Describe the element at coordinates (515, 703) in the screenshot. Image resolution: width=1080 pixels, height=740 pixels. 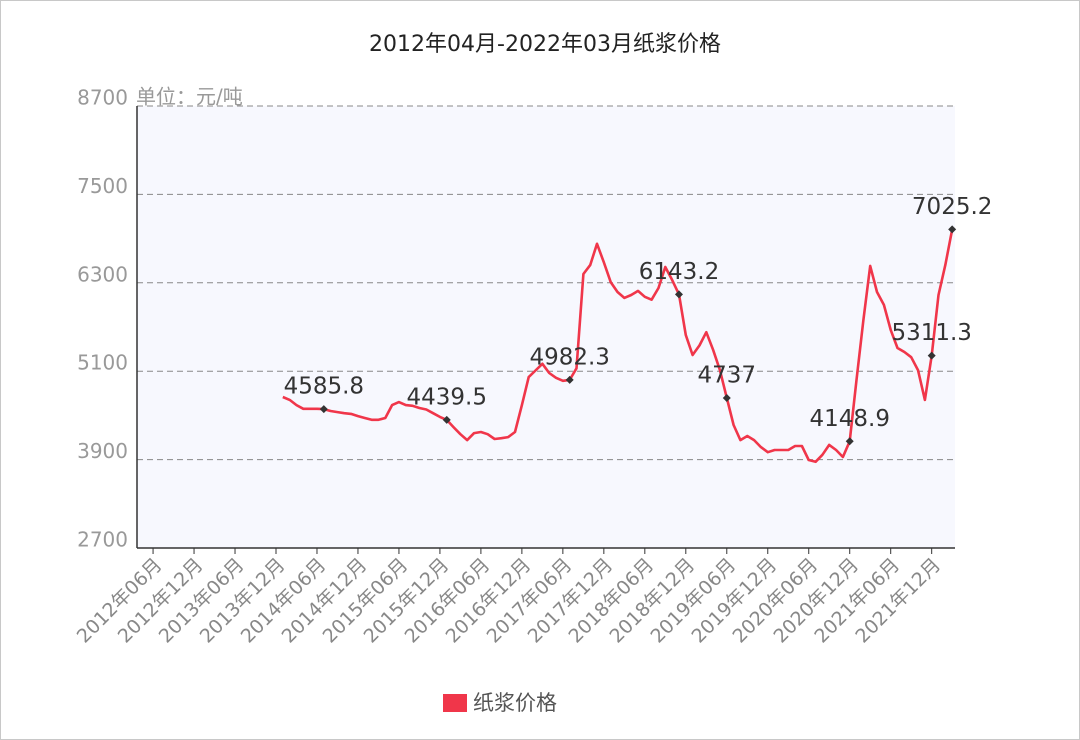
I see `legend-label: 纸浆价格` at that location.